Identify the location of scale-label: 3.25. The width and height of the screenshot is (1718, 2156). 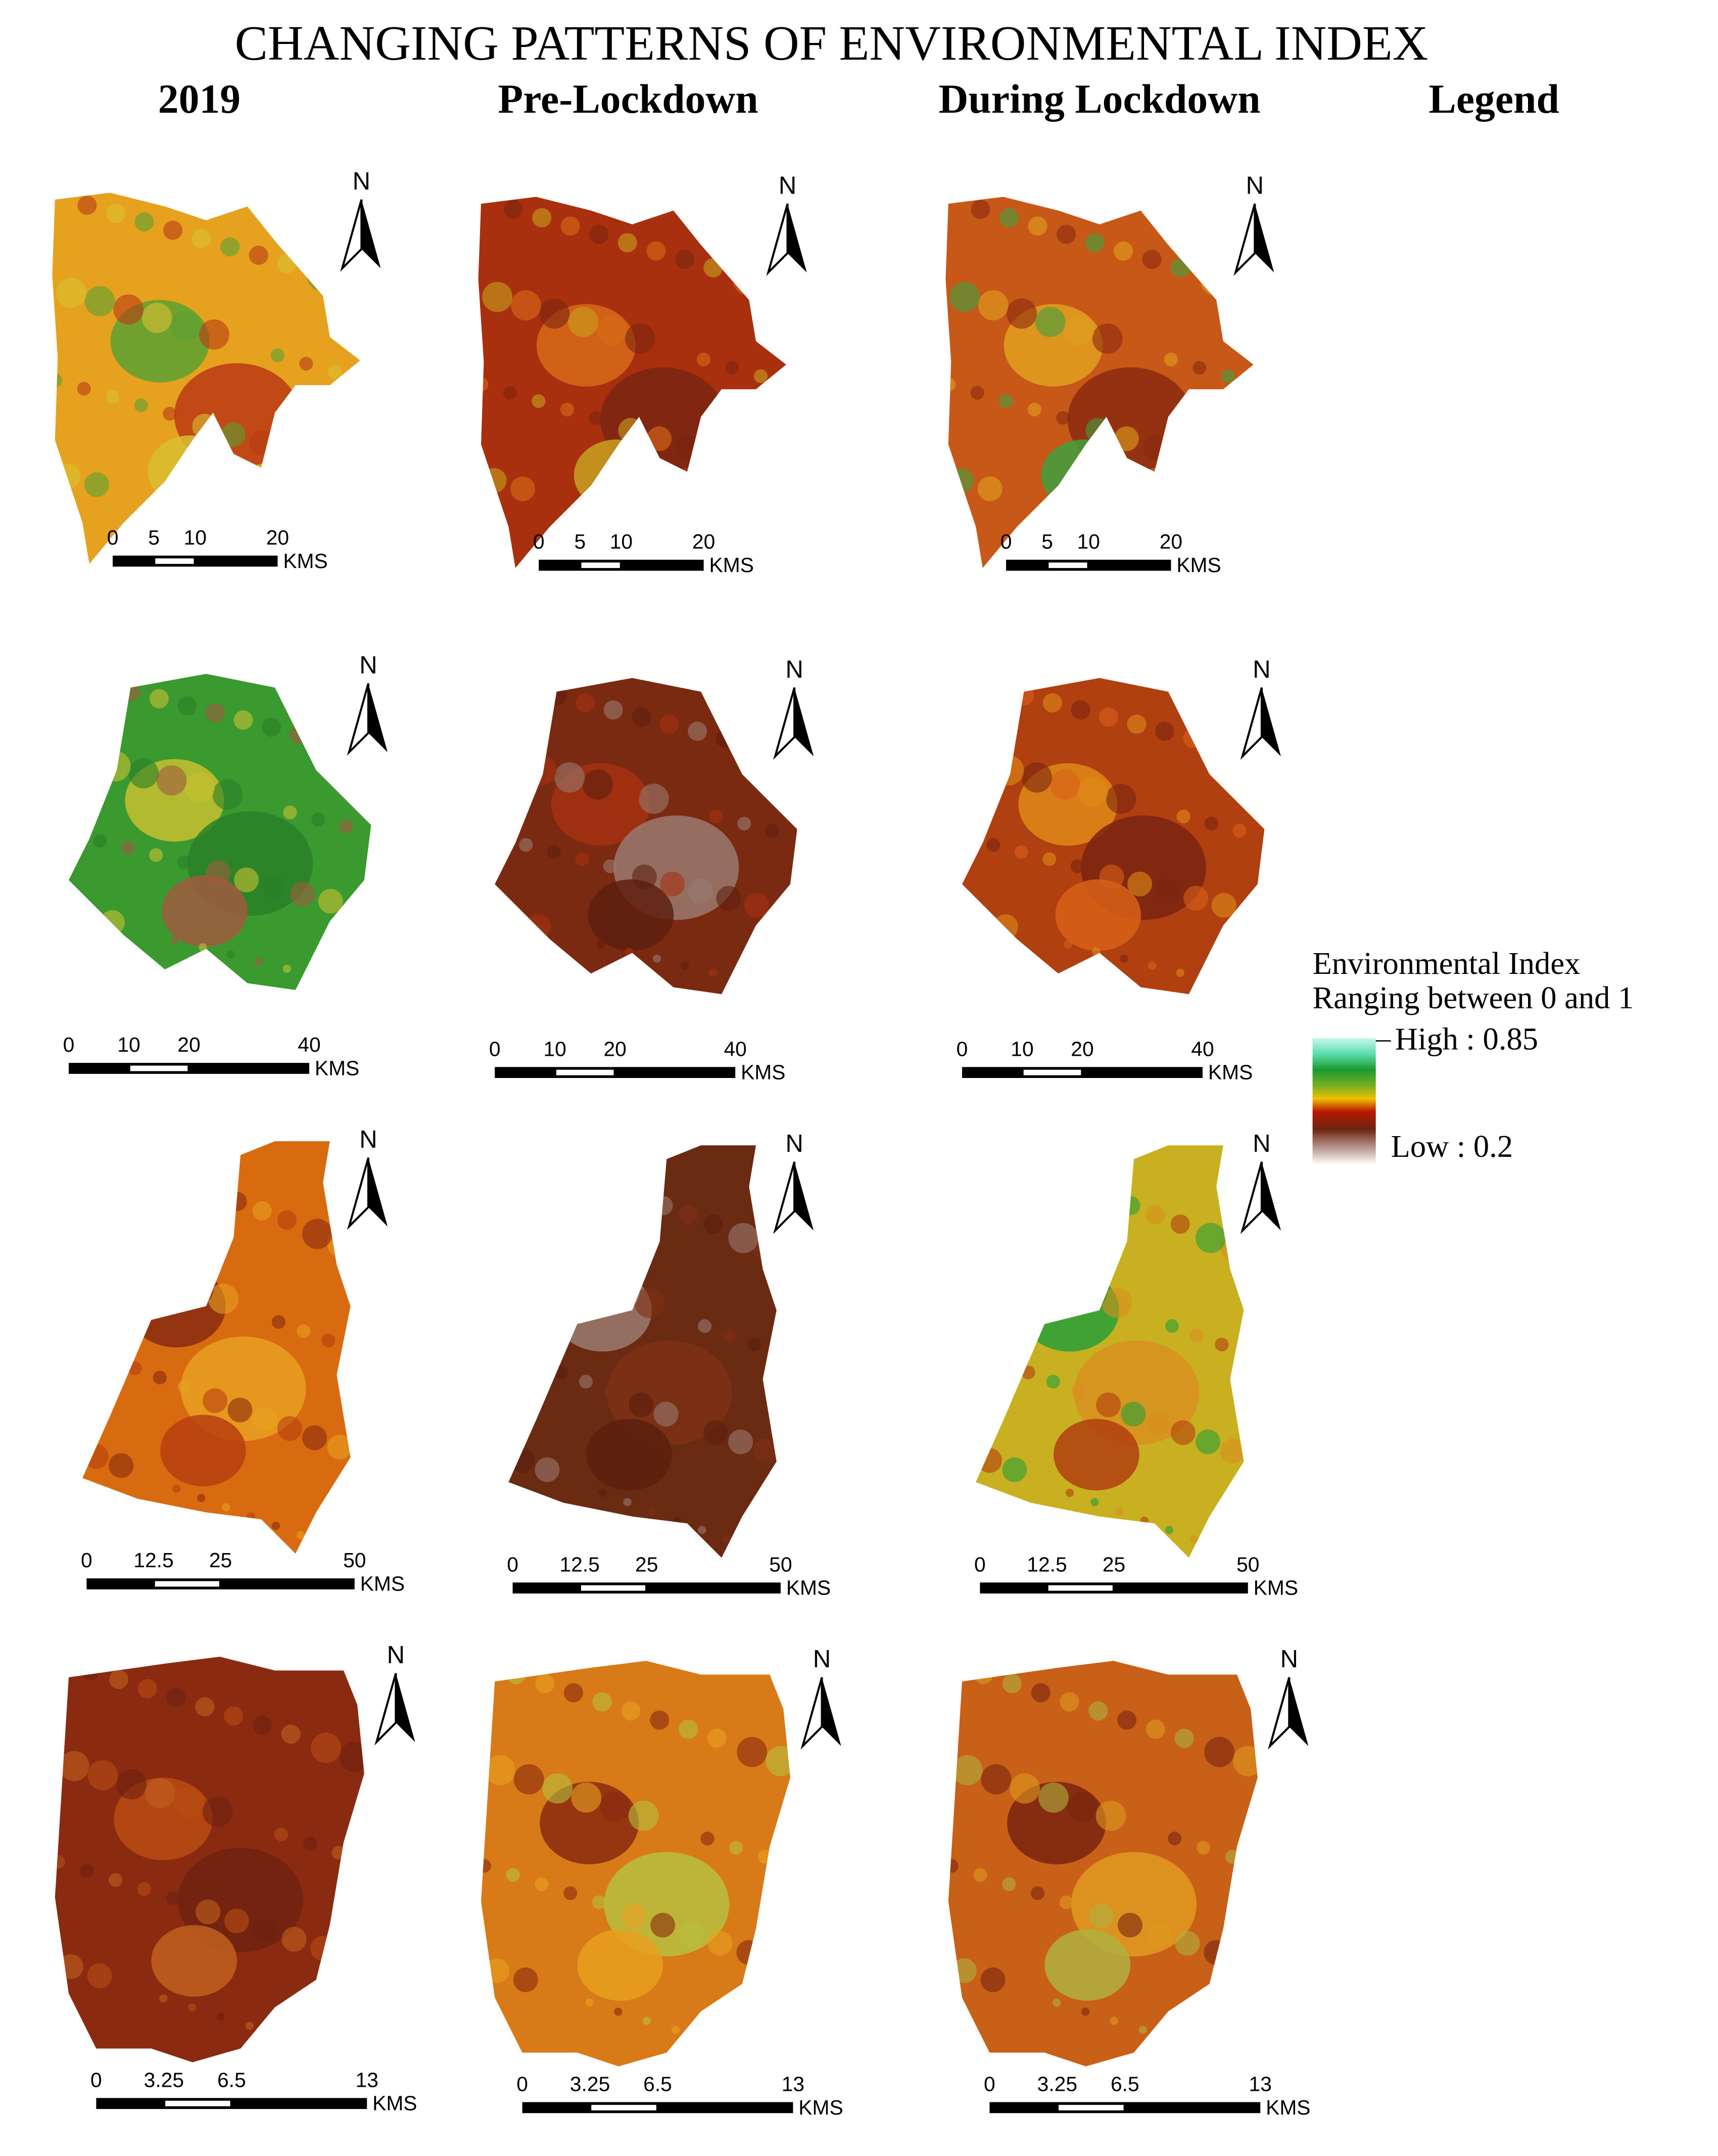
(1057, 2084).